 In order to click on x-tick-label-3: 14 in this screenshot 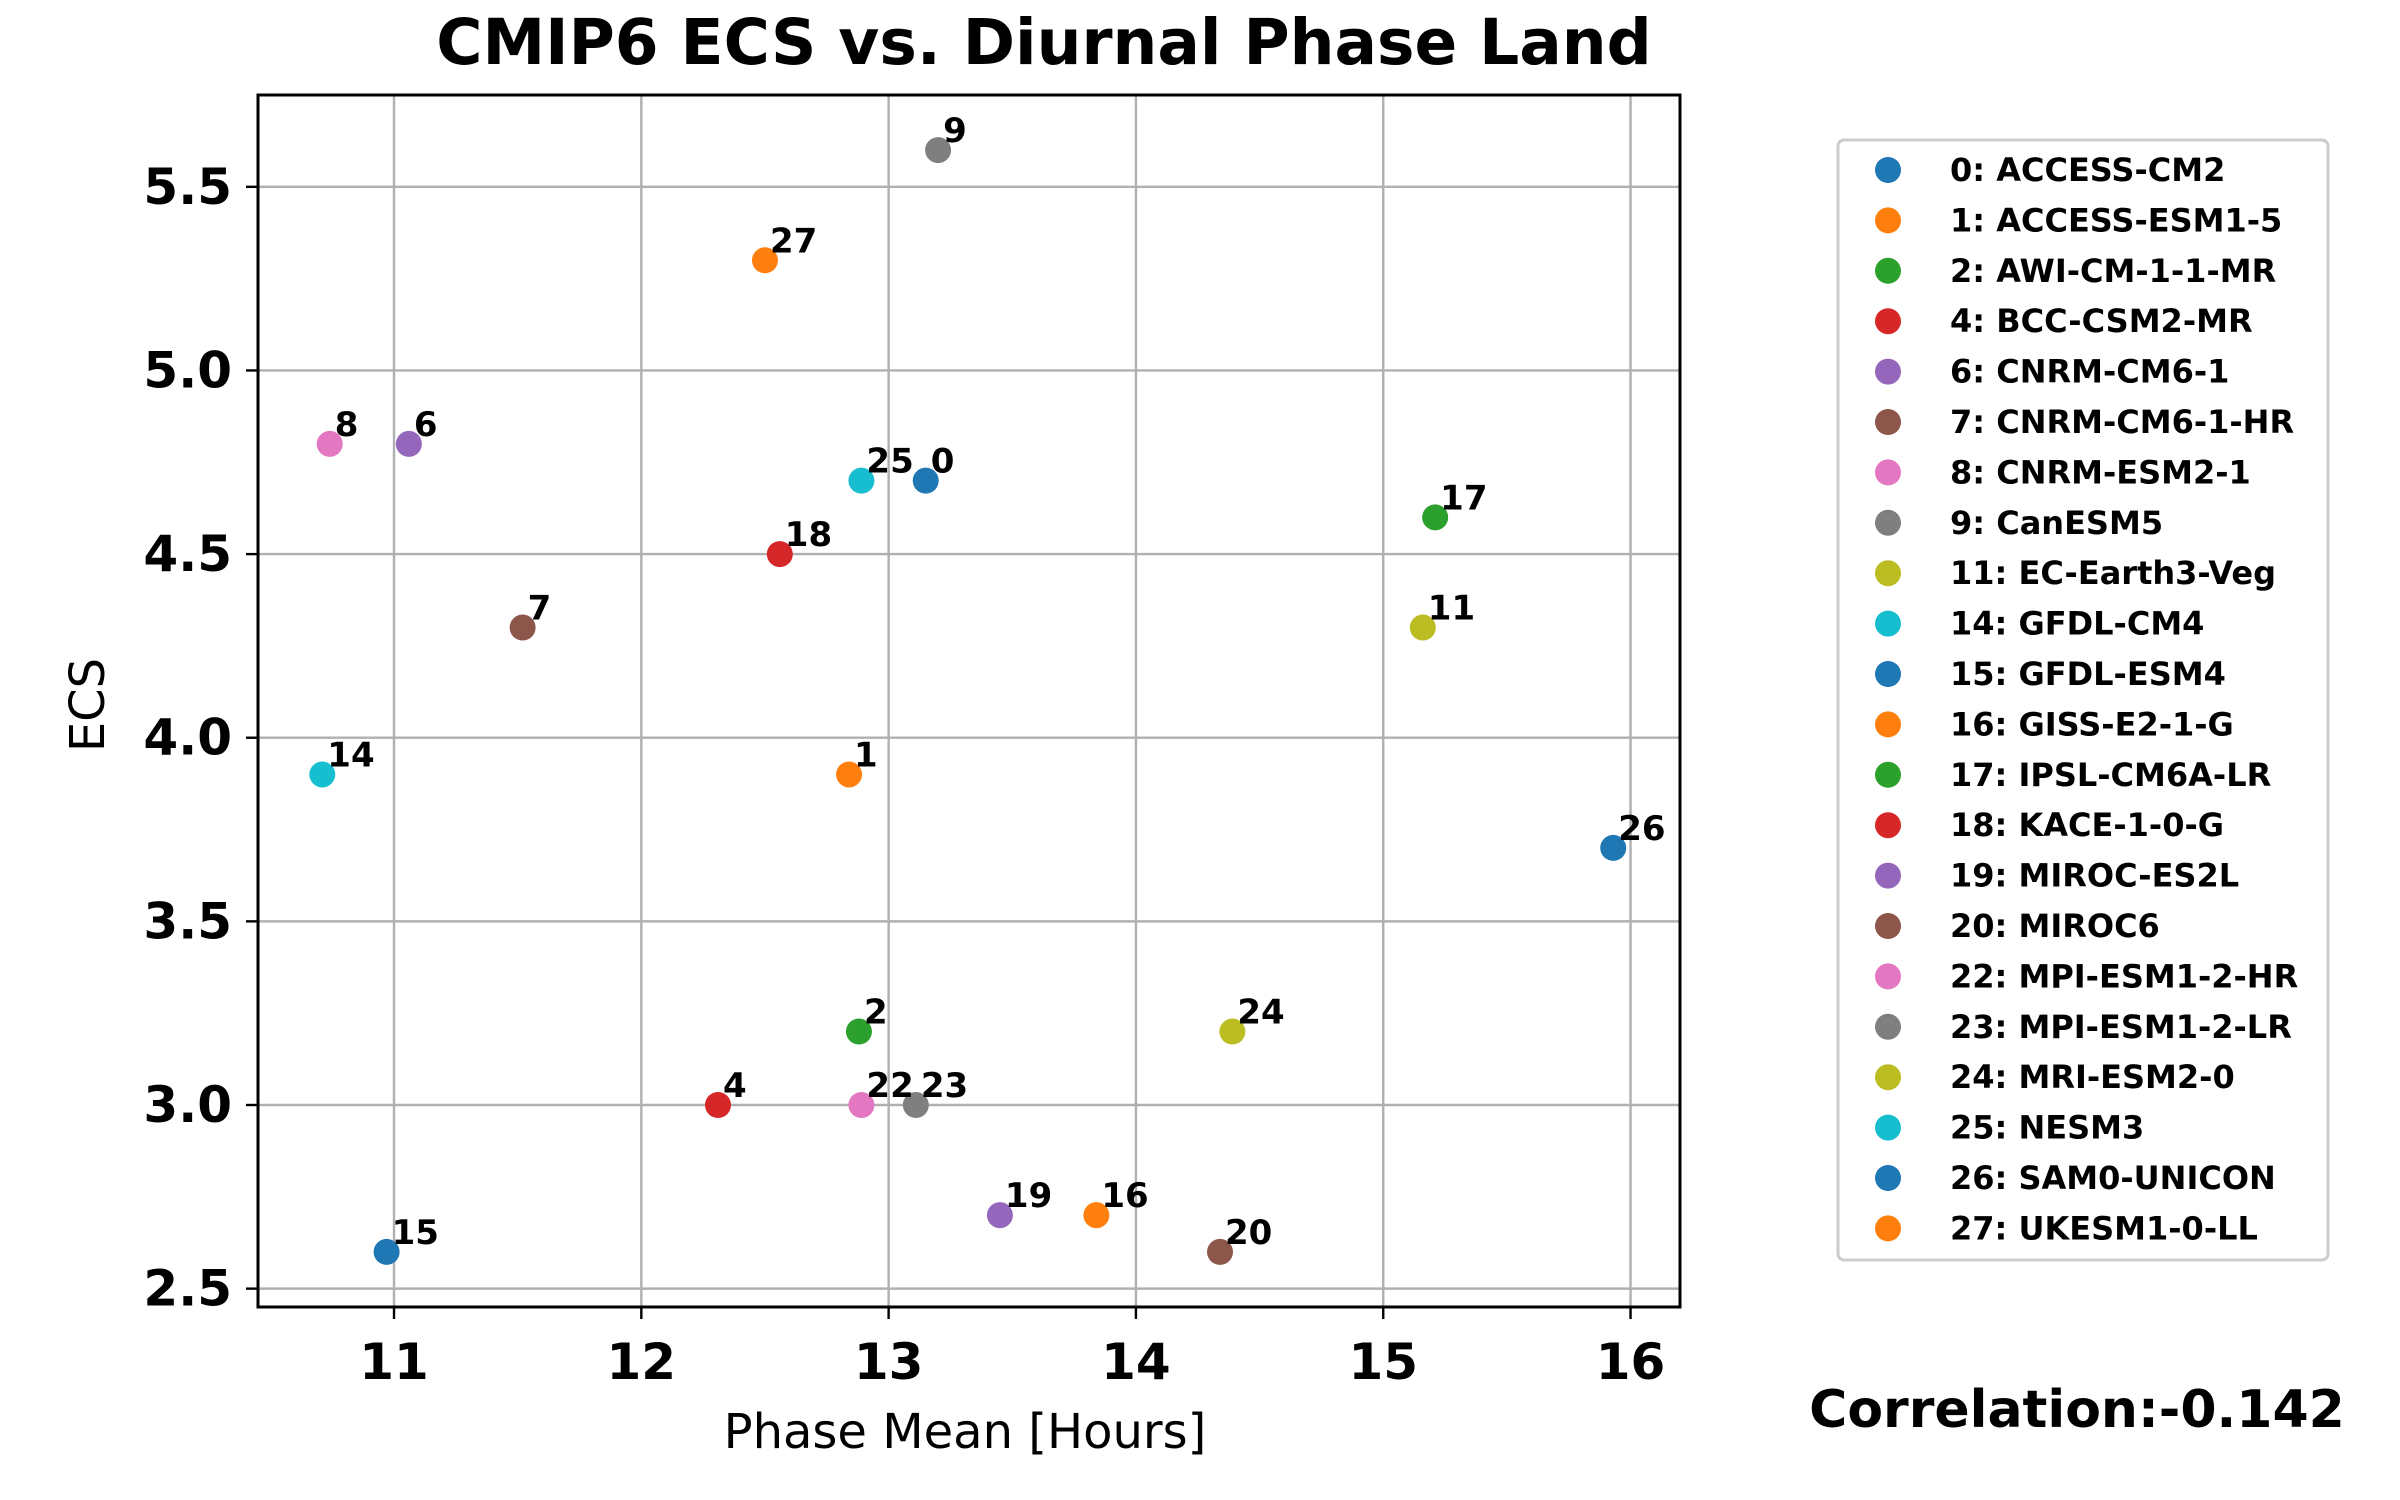, I will do `click(1136, 1362)`.